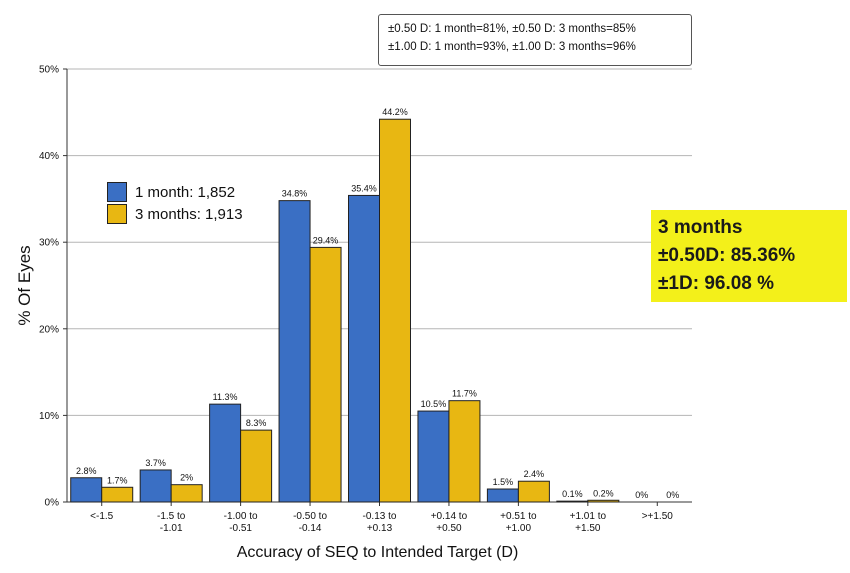 The height and width of the screenshot is (573, 850). Describe the element at coordinates (310, 528) in the screenshot. I see `x-tick-label: -0.14` at that location.